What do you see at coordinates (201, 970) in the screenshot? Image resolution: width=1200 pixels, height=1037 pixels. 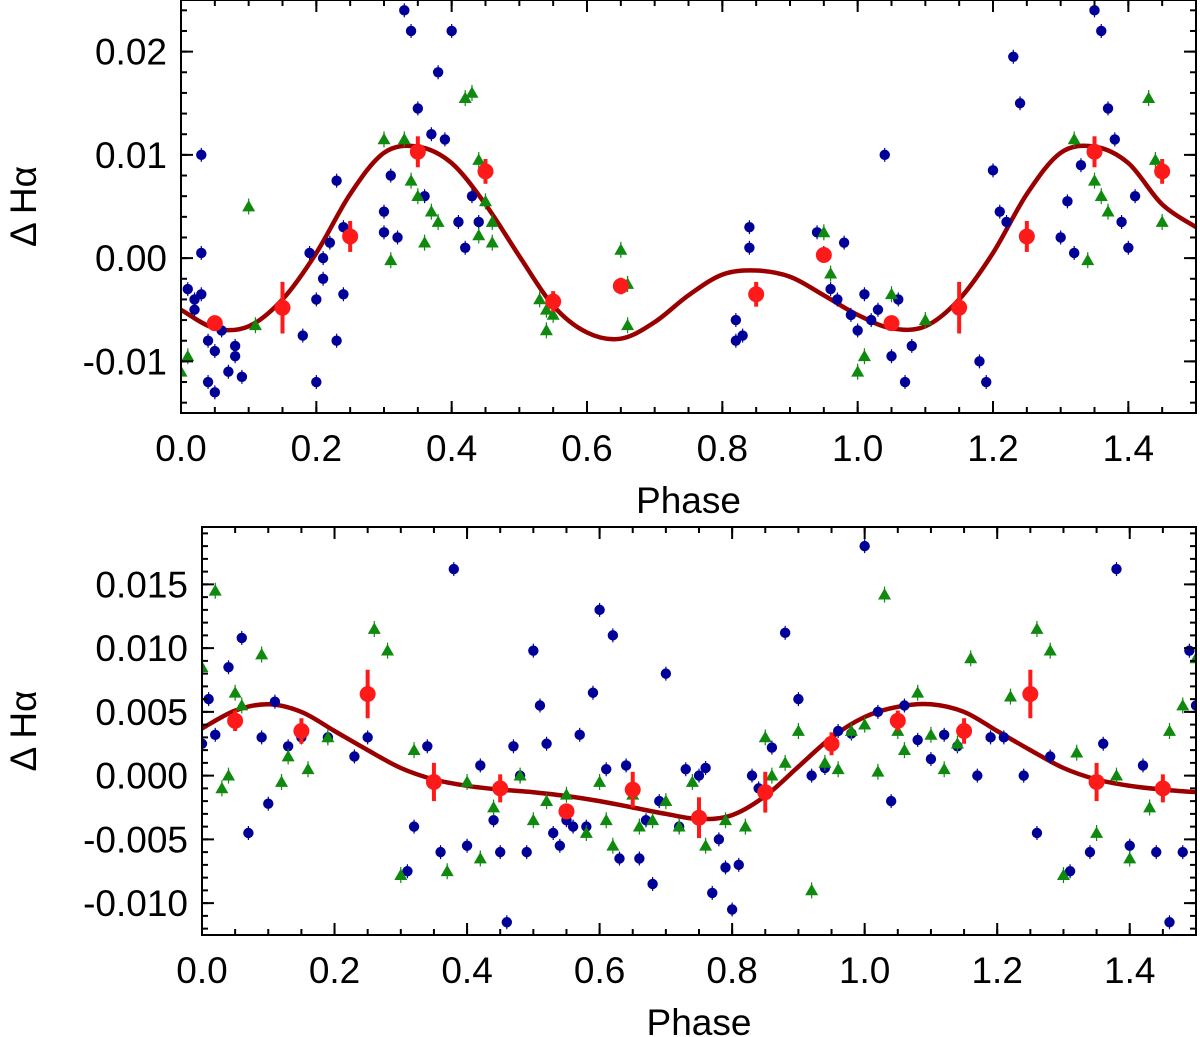 I see `bottom-x-tick-label: 0.0` at bounding box center [201, 970].